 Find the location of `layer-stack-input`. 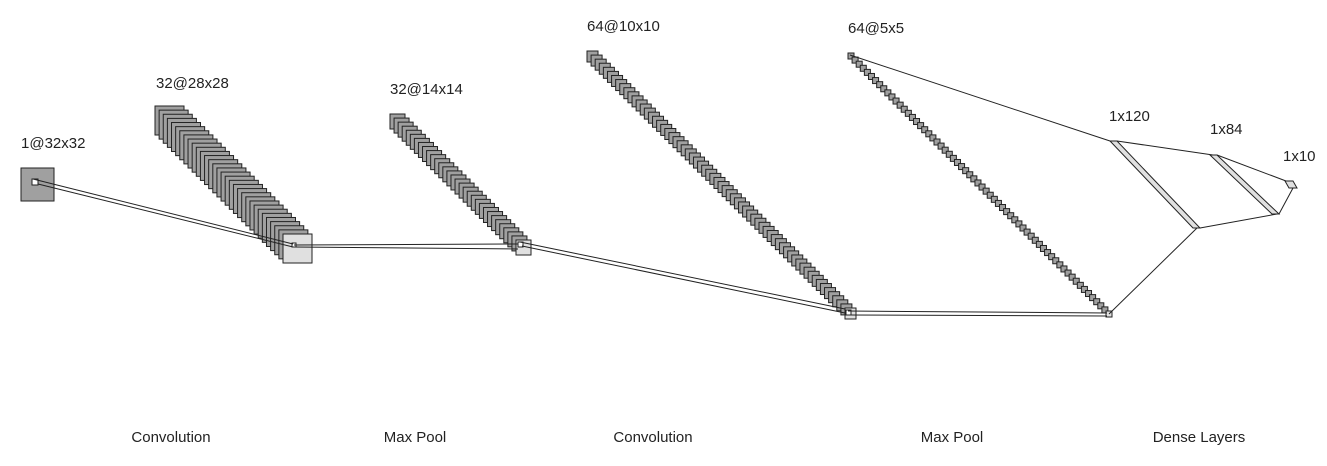

layer-stack-input is located at coordinates (37, 184).